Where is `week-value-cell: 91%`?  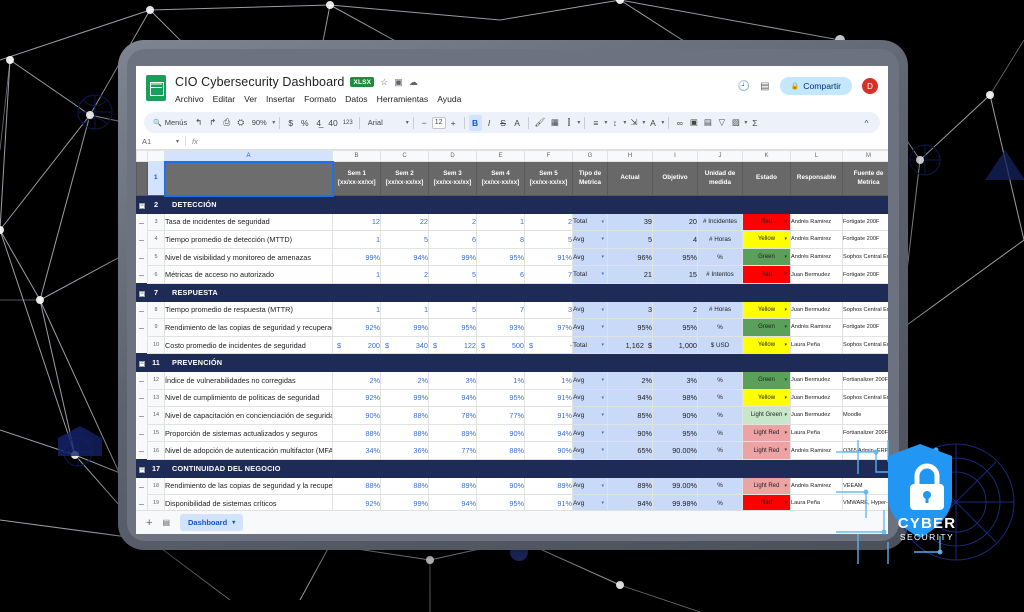
week-value-cell: 91% is located at coordinates (548, 398).